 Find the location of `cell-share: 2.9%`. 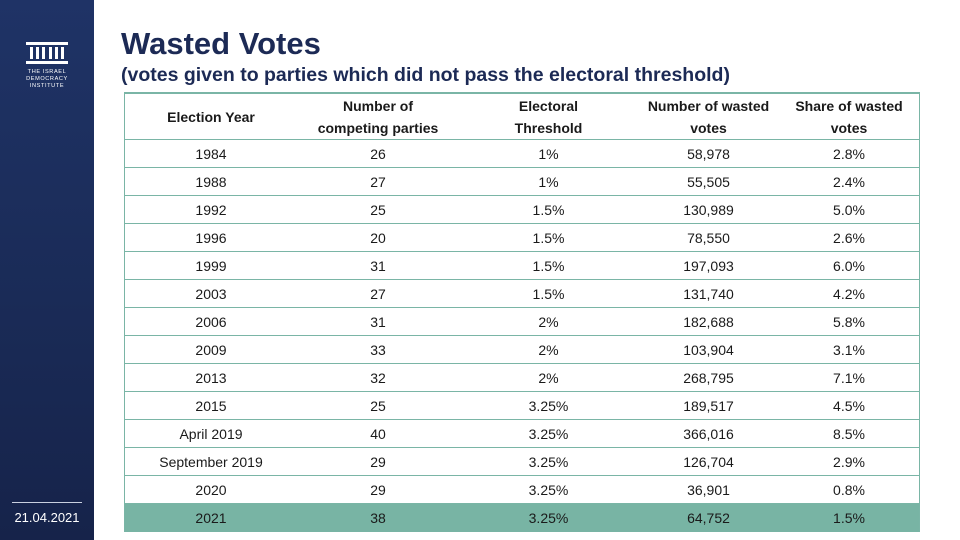

cell-share: 2.9% is located at coordinates (849, 461).